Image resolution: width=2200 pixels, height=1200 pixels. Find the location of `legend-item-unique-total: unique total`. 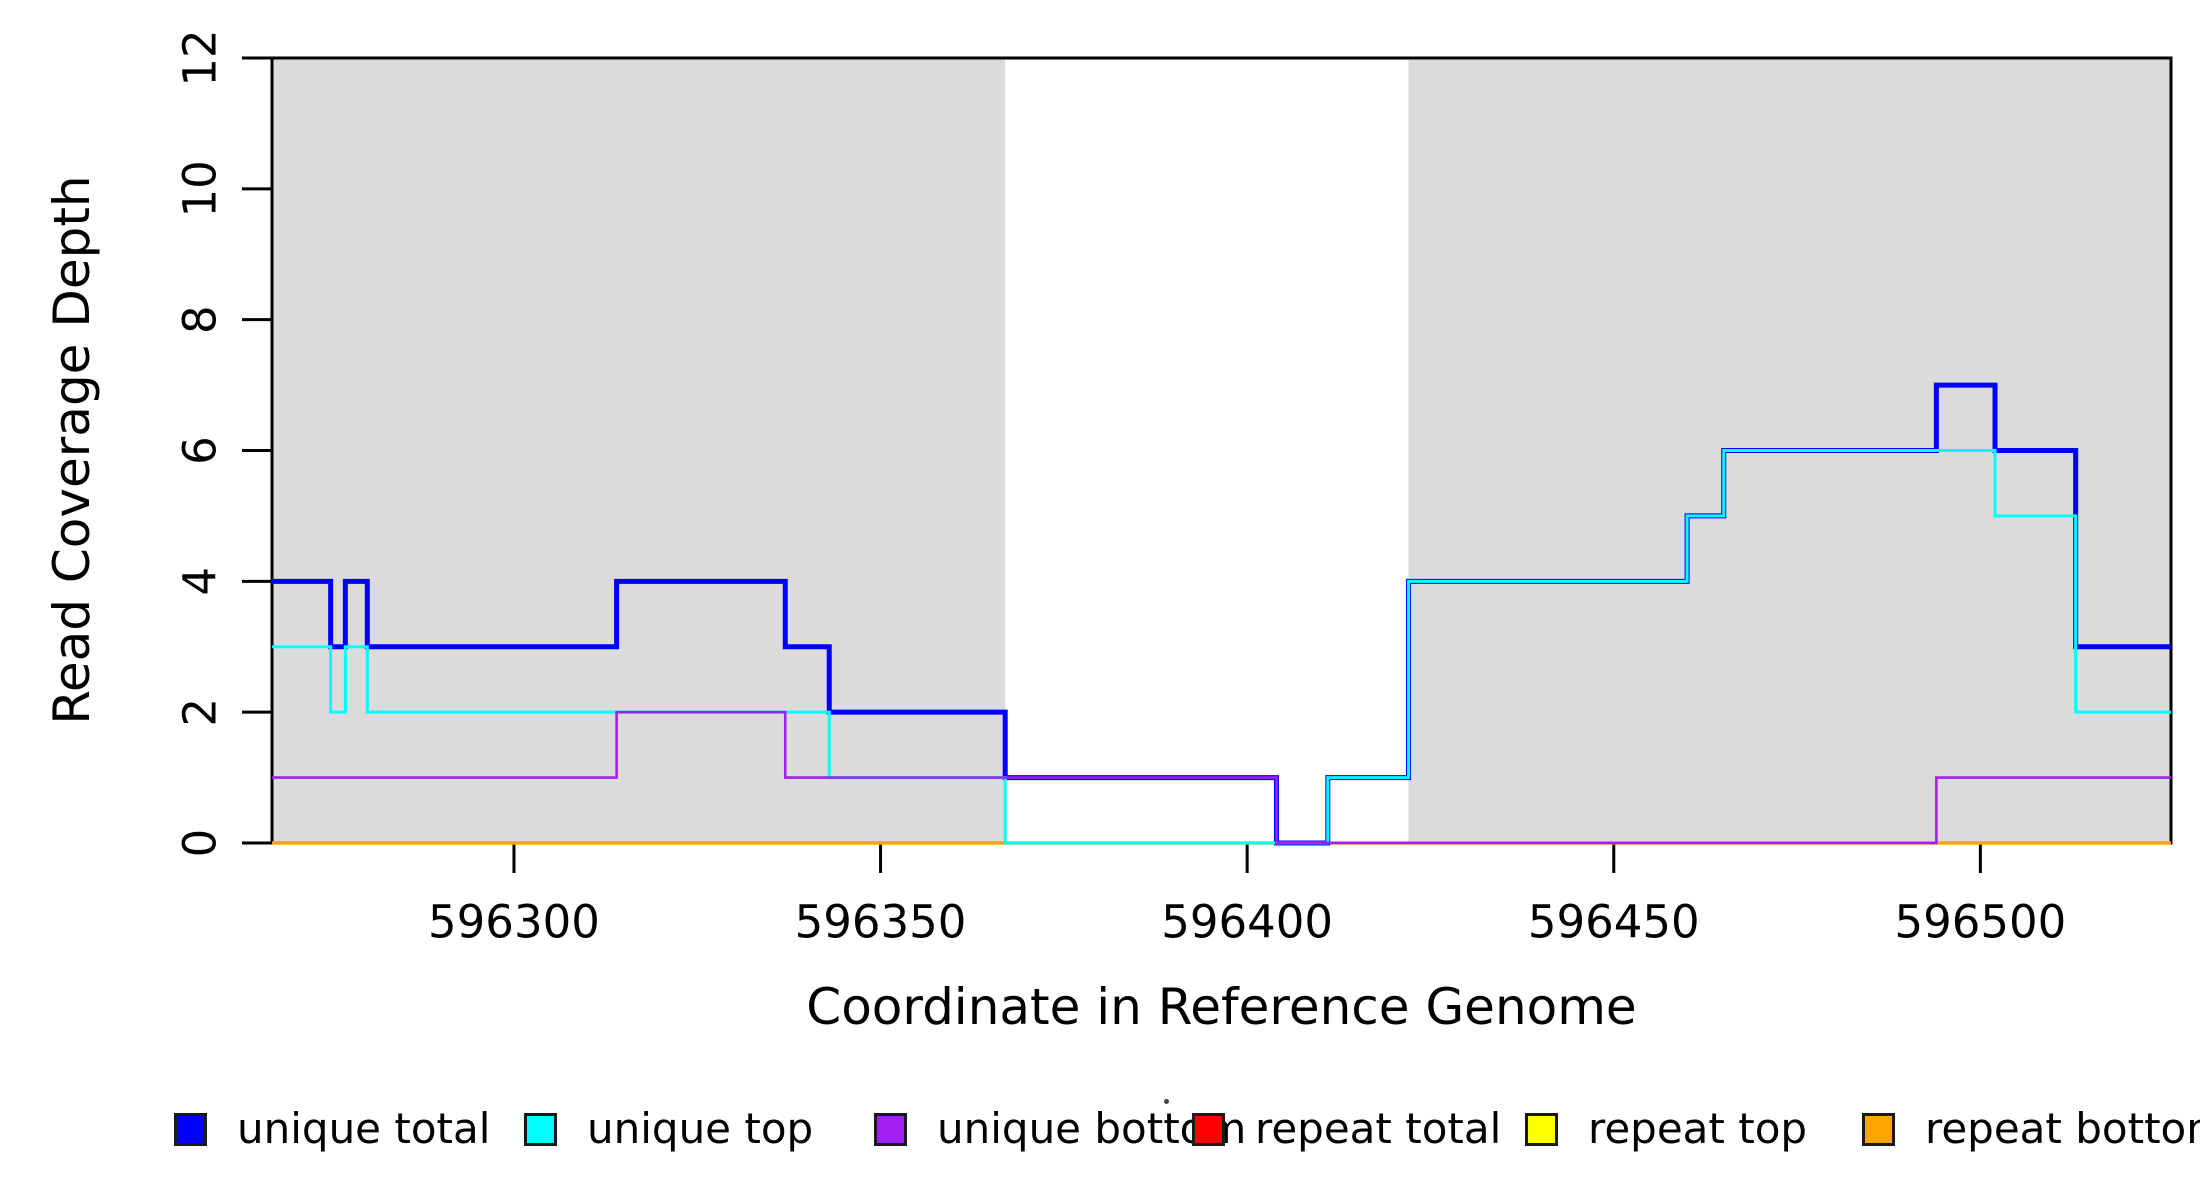

legend-item-unique-total: unique total is located at coordinates (332, 1129).